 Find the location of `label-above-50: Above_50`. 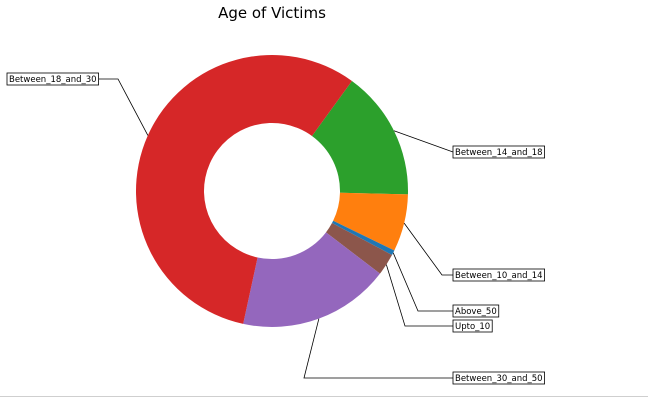

label-above-50: Above_50 is located at coordinates (476, 312).